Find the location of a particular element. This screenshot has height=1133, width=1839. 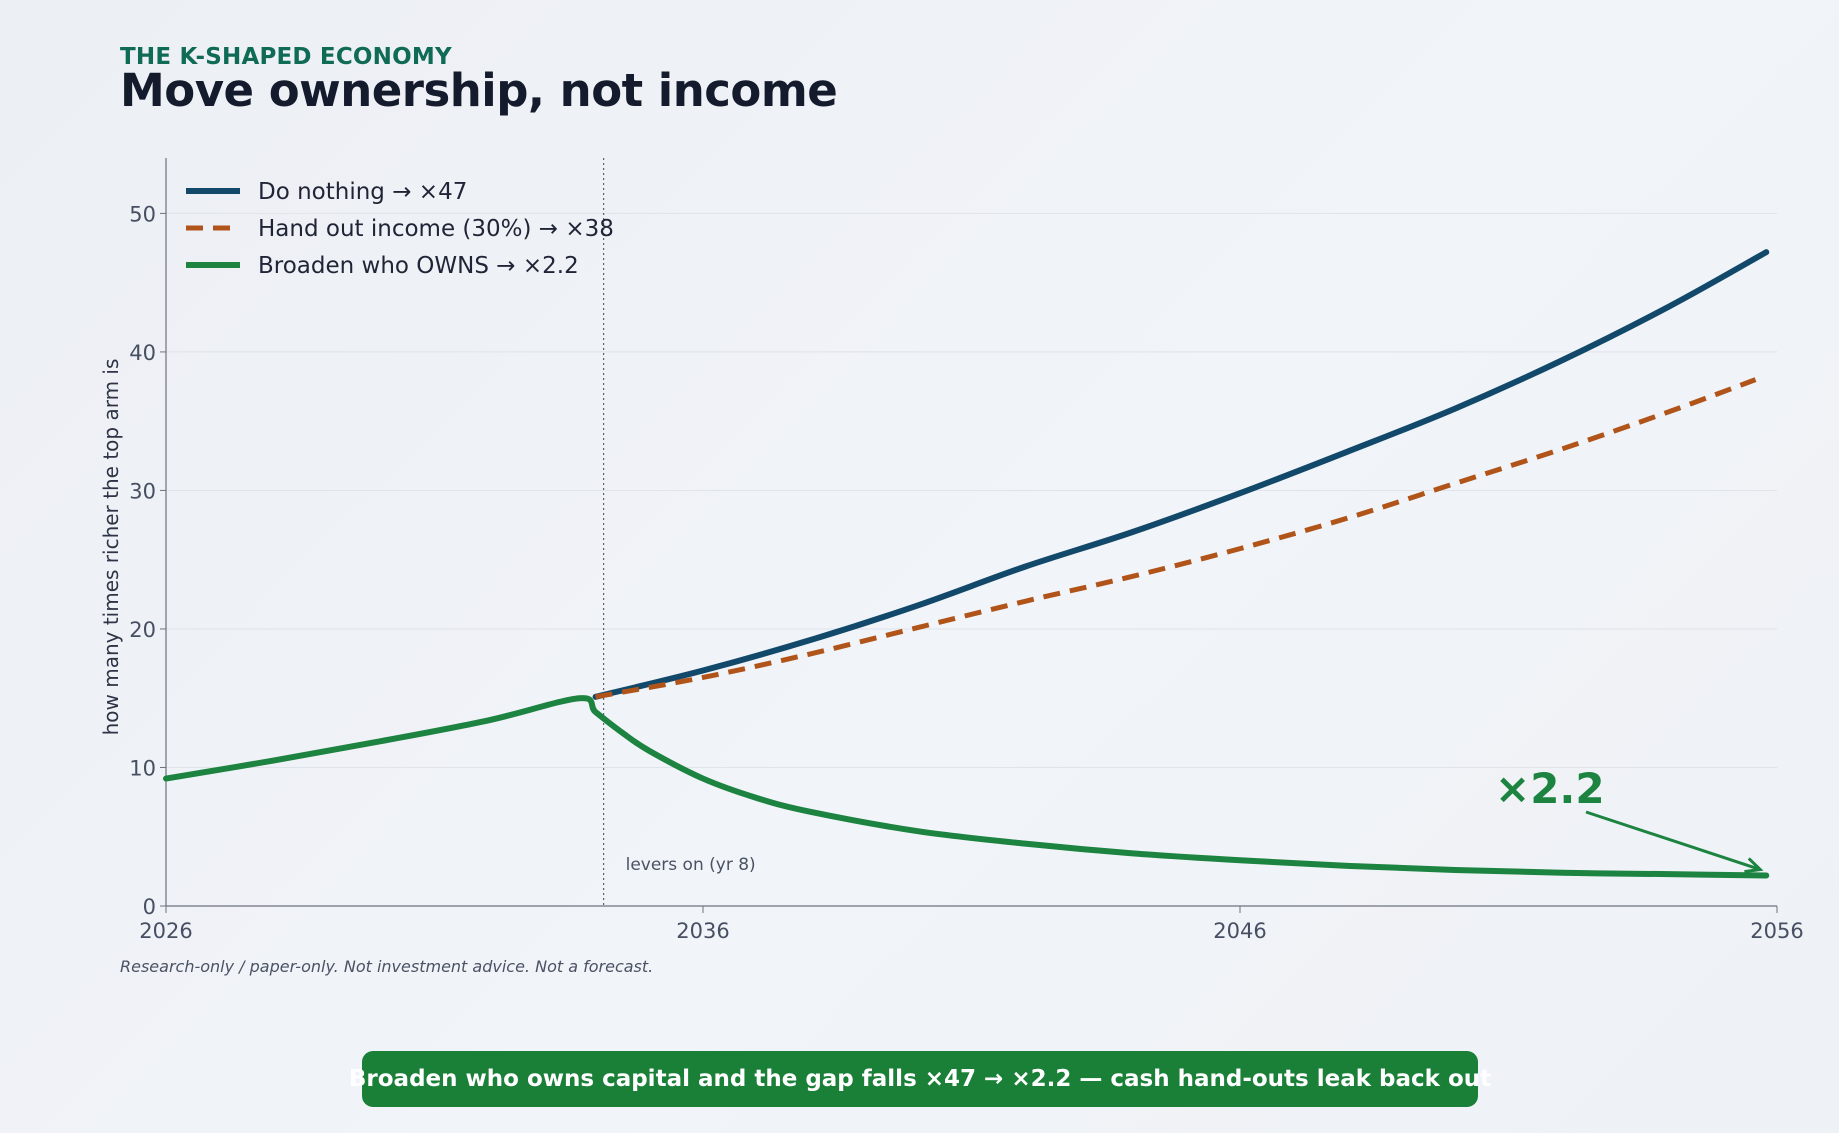

levers-label: levers on (yr 8) is located at coordinates (691, 865).